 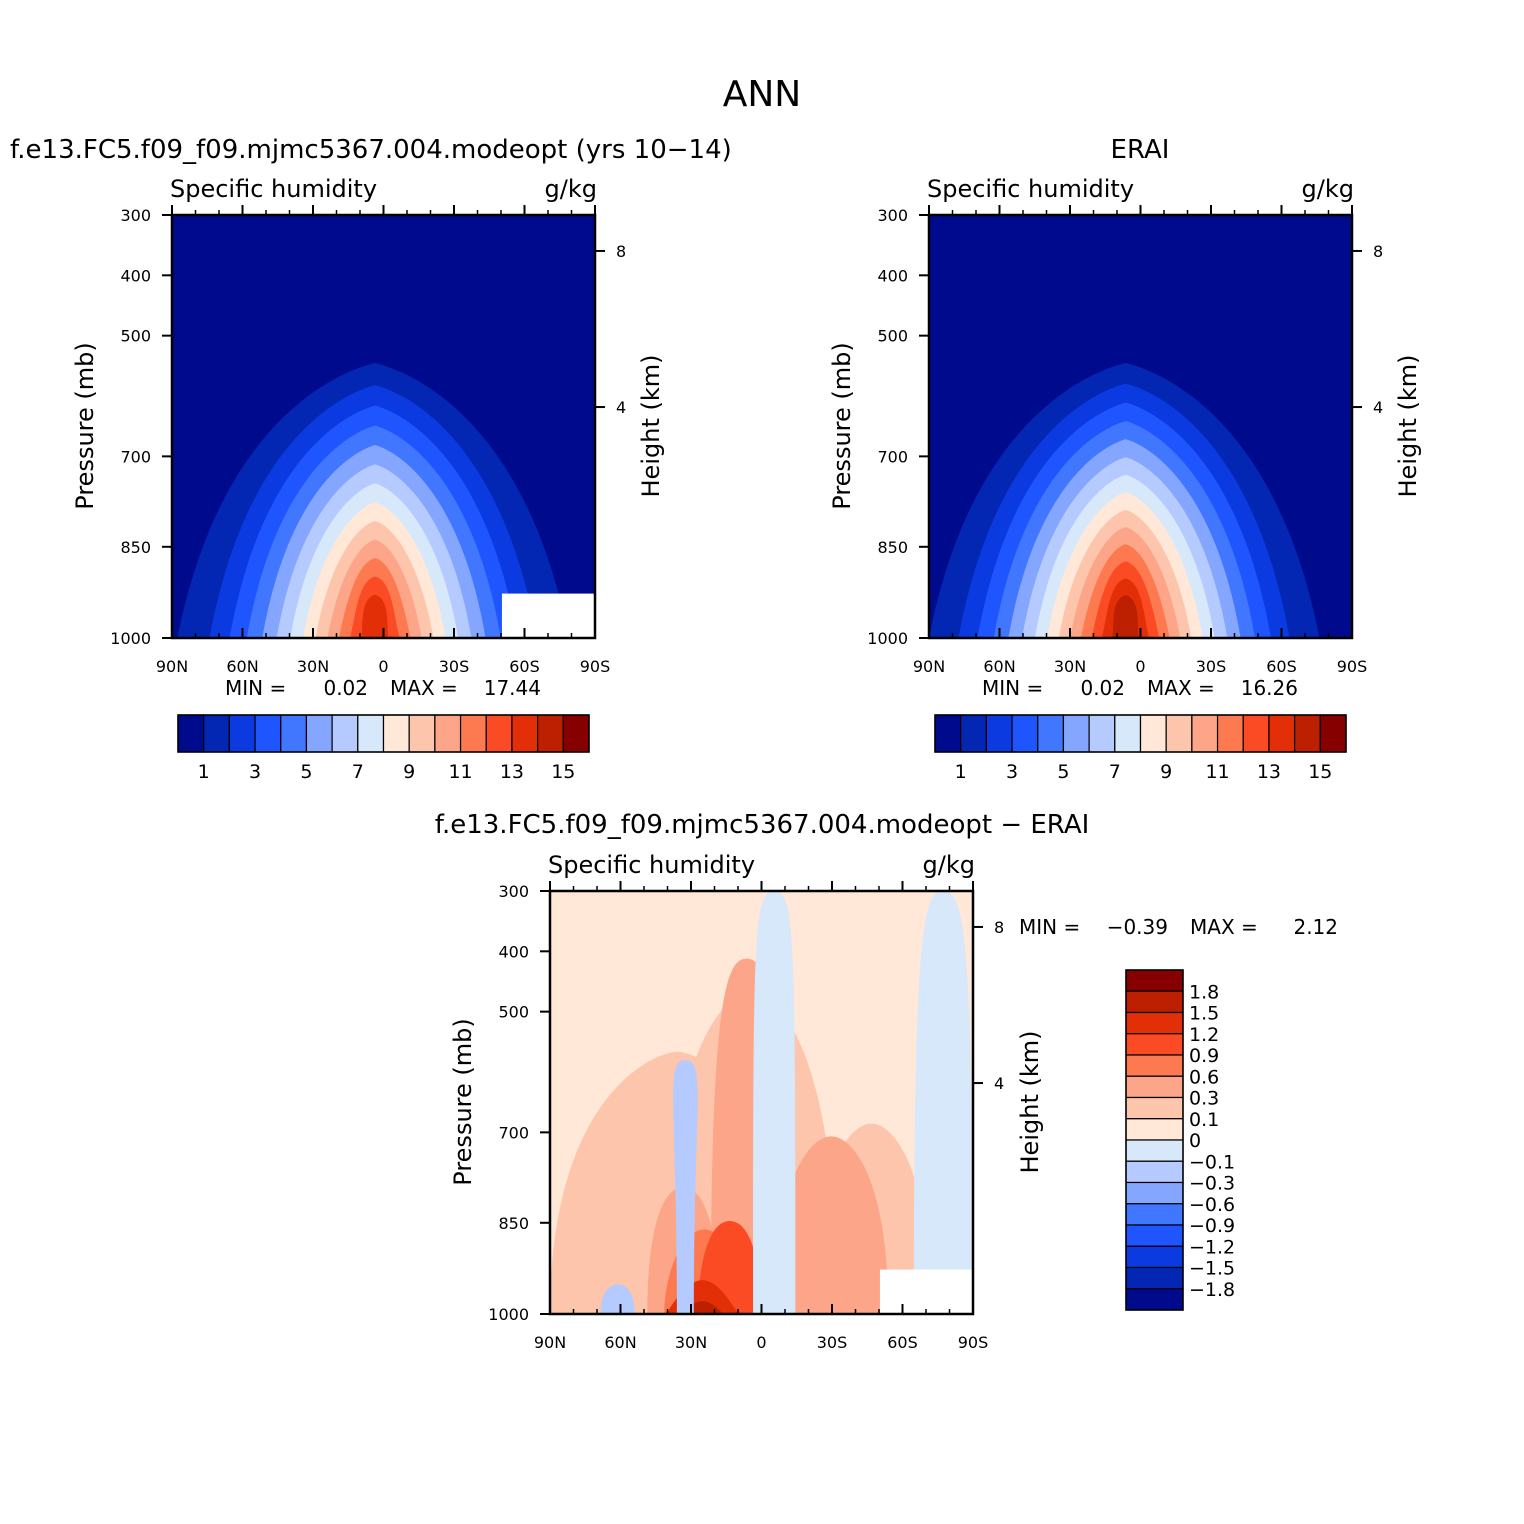 What do you see at coordinates (1269, 688) in the screenshot?
I see `panel-erai-max-value: 16.26` at bounding box center [1269, 688].